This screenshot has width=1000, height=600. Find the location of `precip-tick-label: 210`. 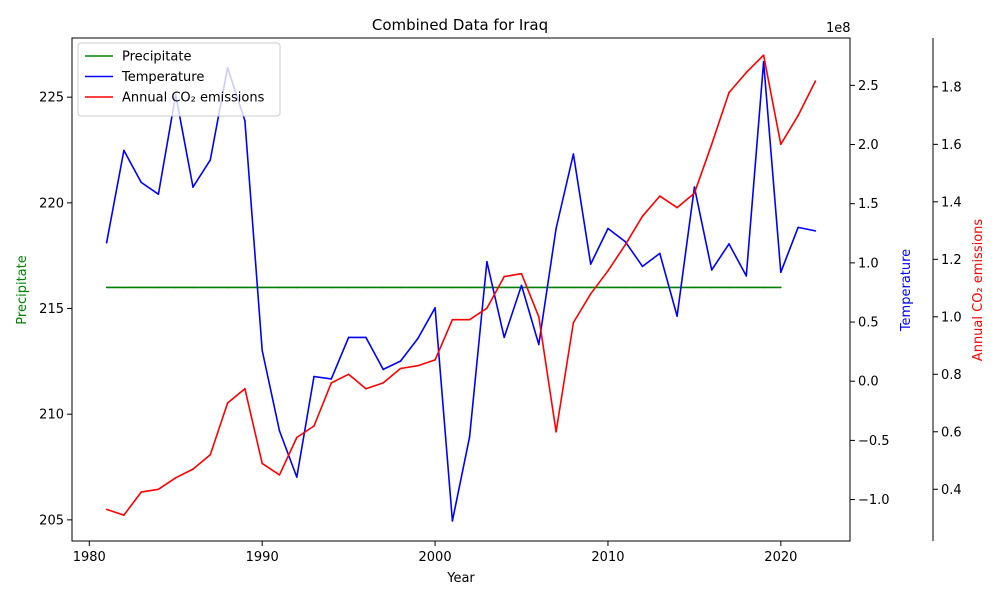

precip-tick-label: 210 is located at coordinates (51, 415).